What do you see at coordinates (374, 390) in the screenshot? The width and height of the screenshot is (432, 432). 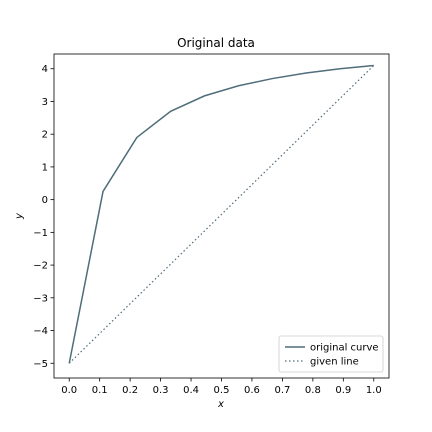 I see `x-tick-label: 1.0` at bounding box center [374, 390].